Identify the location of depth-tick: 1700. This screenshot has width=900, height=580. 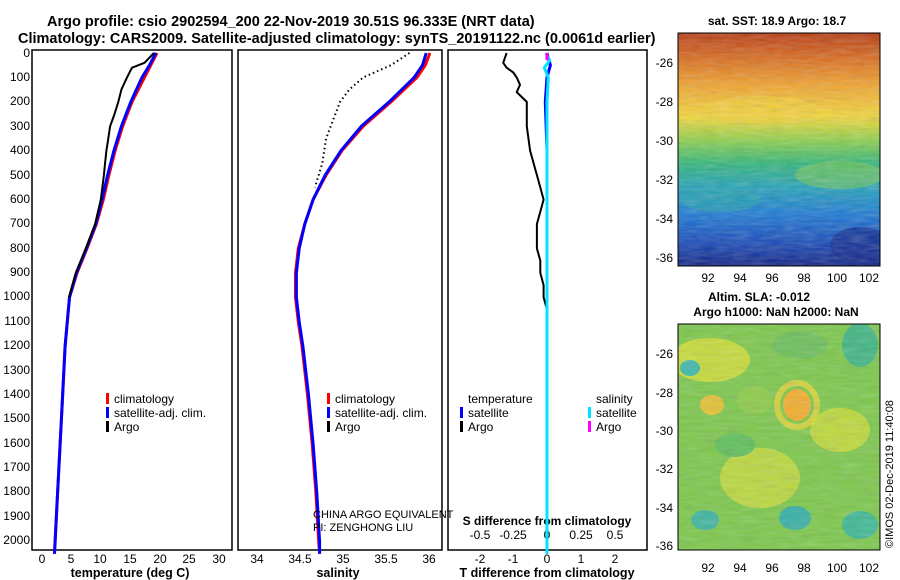
(16, 467).